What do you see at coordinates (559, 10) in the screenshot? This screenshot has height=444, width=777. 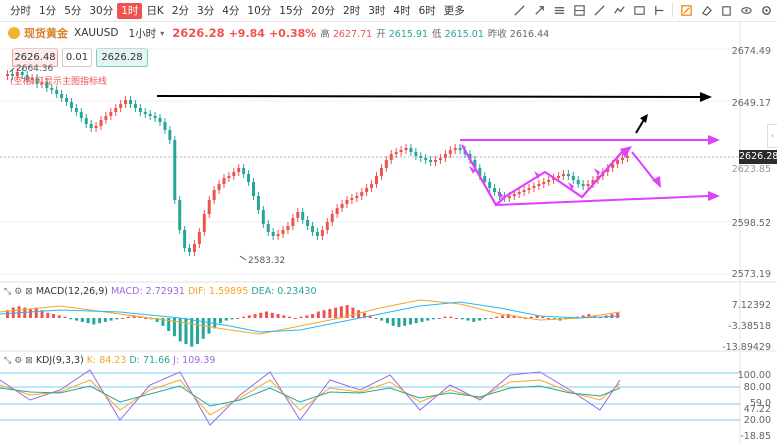 I see `indicator-icon` at bounding box center [559, 10].